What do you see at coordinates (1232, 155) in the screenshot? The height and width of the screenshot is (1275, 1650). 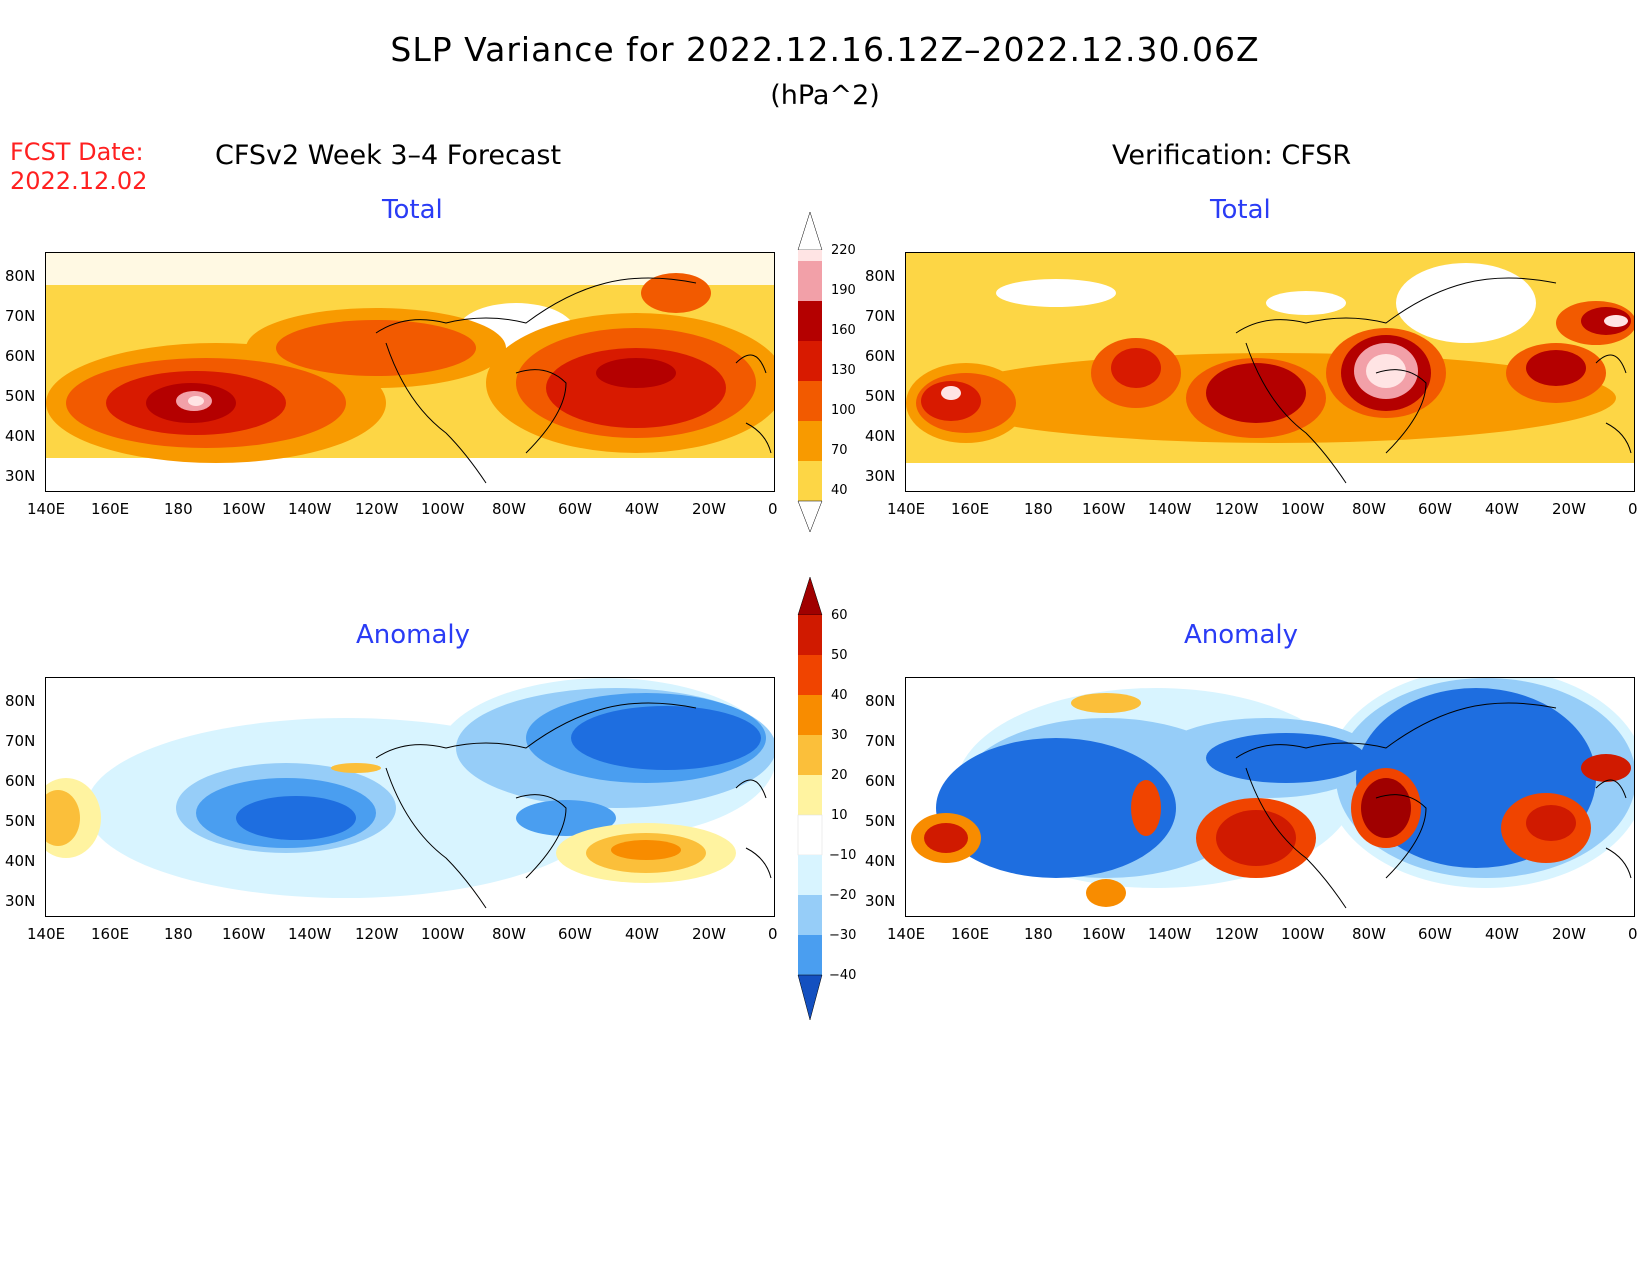 I see `verification-column-title: Verification: CFSR` at bounding box center [1232, 155].